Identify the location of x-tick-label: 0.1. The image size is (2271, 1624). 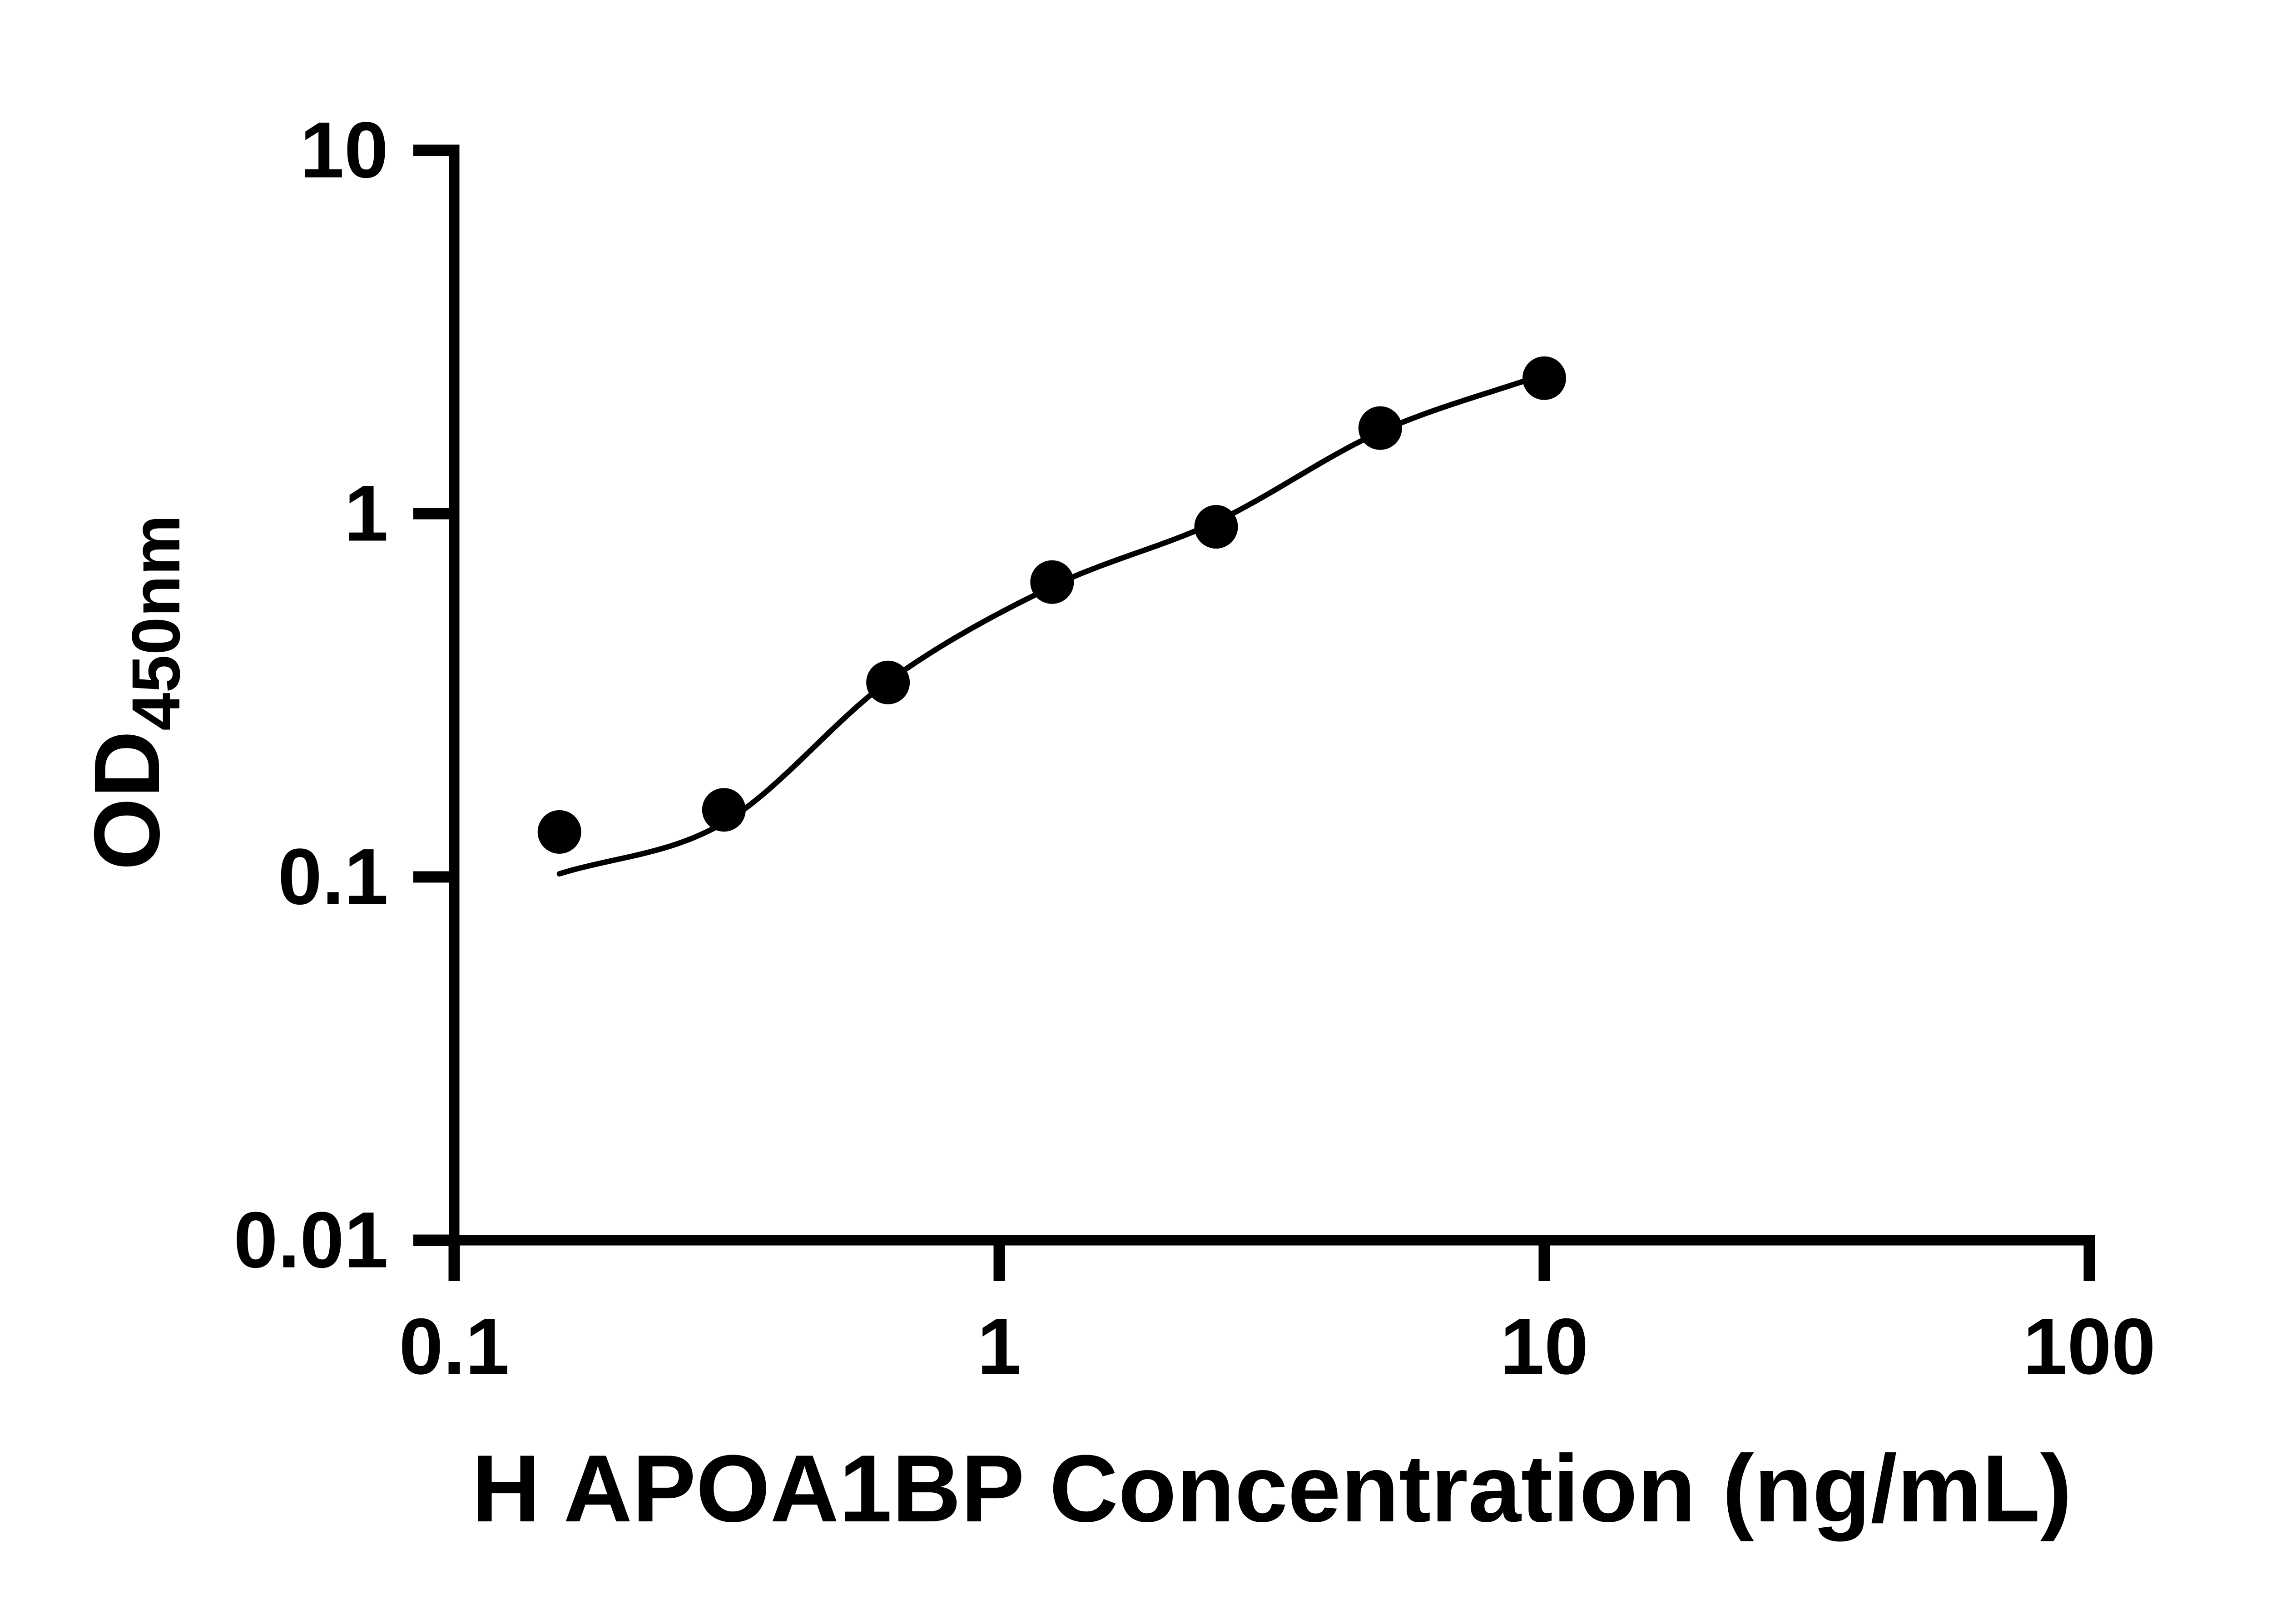
(454, 1346).